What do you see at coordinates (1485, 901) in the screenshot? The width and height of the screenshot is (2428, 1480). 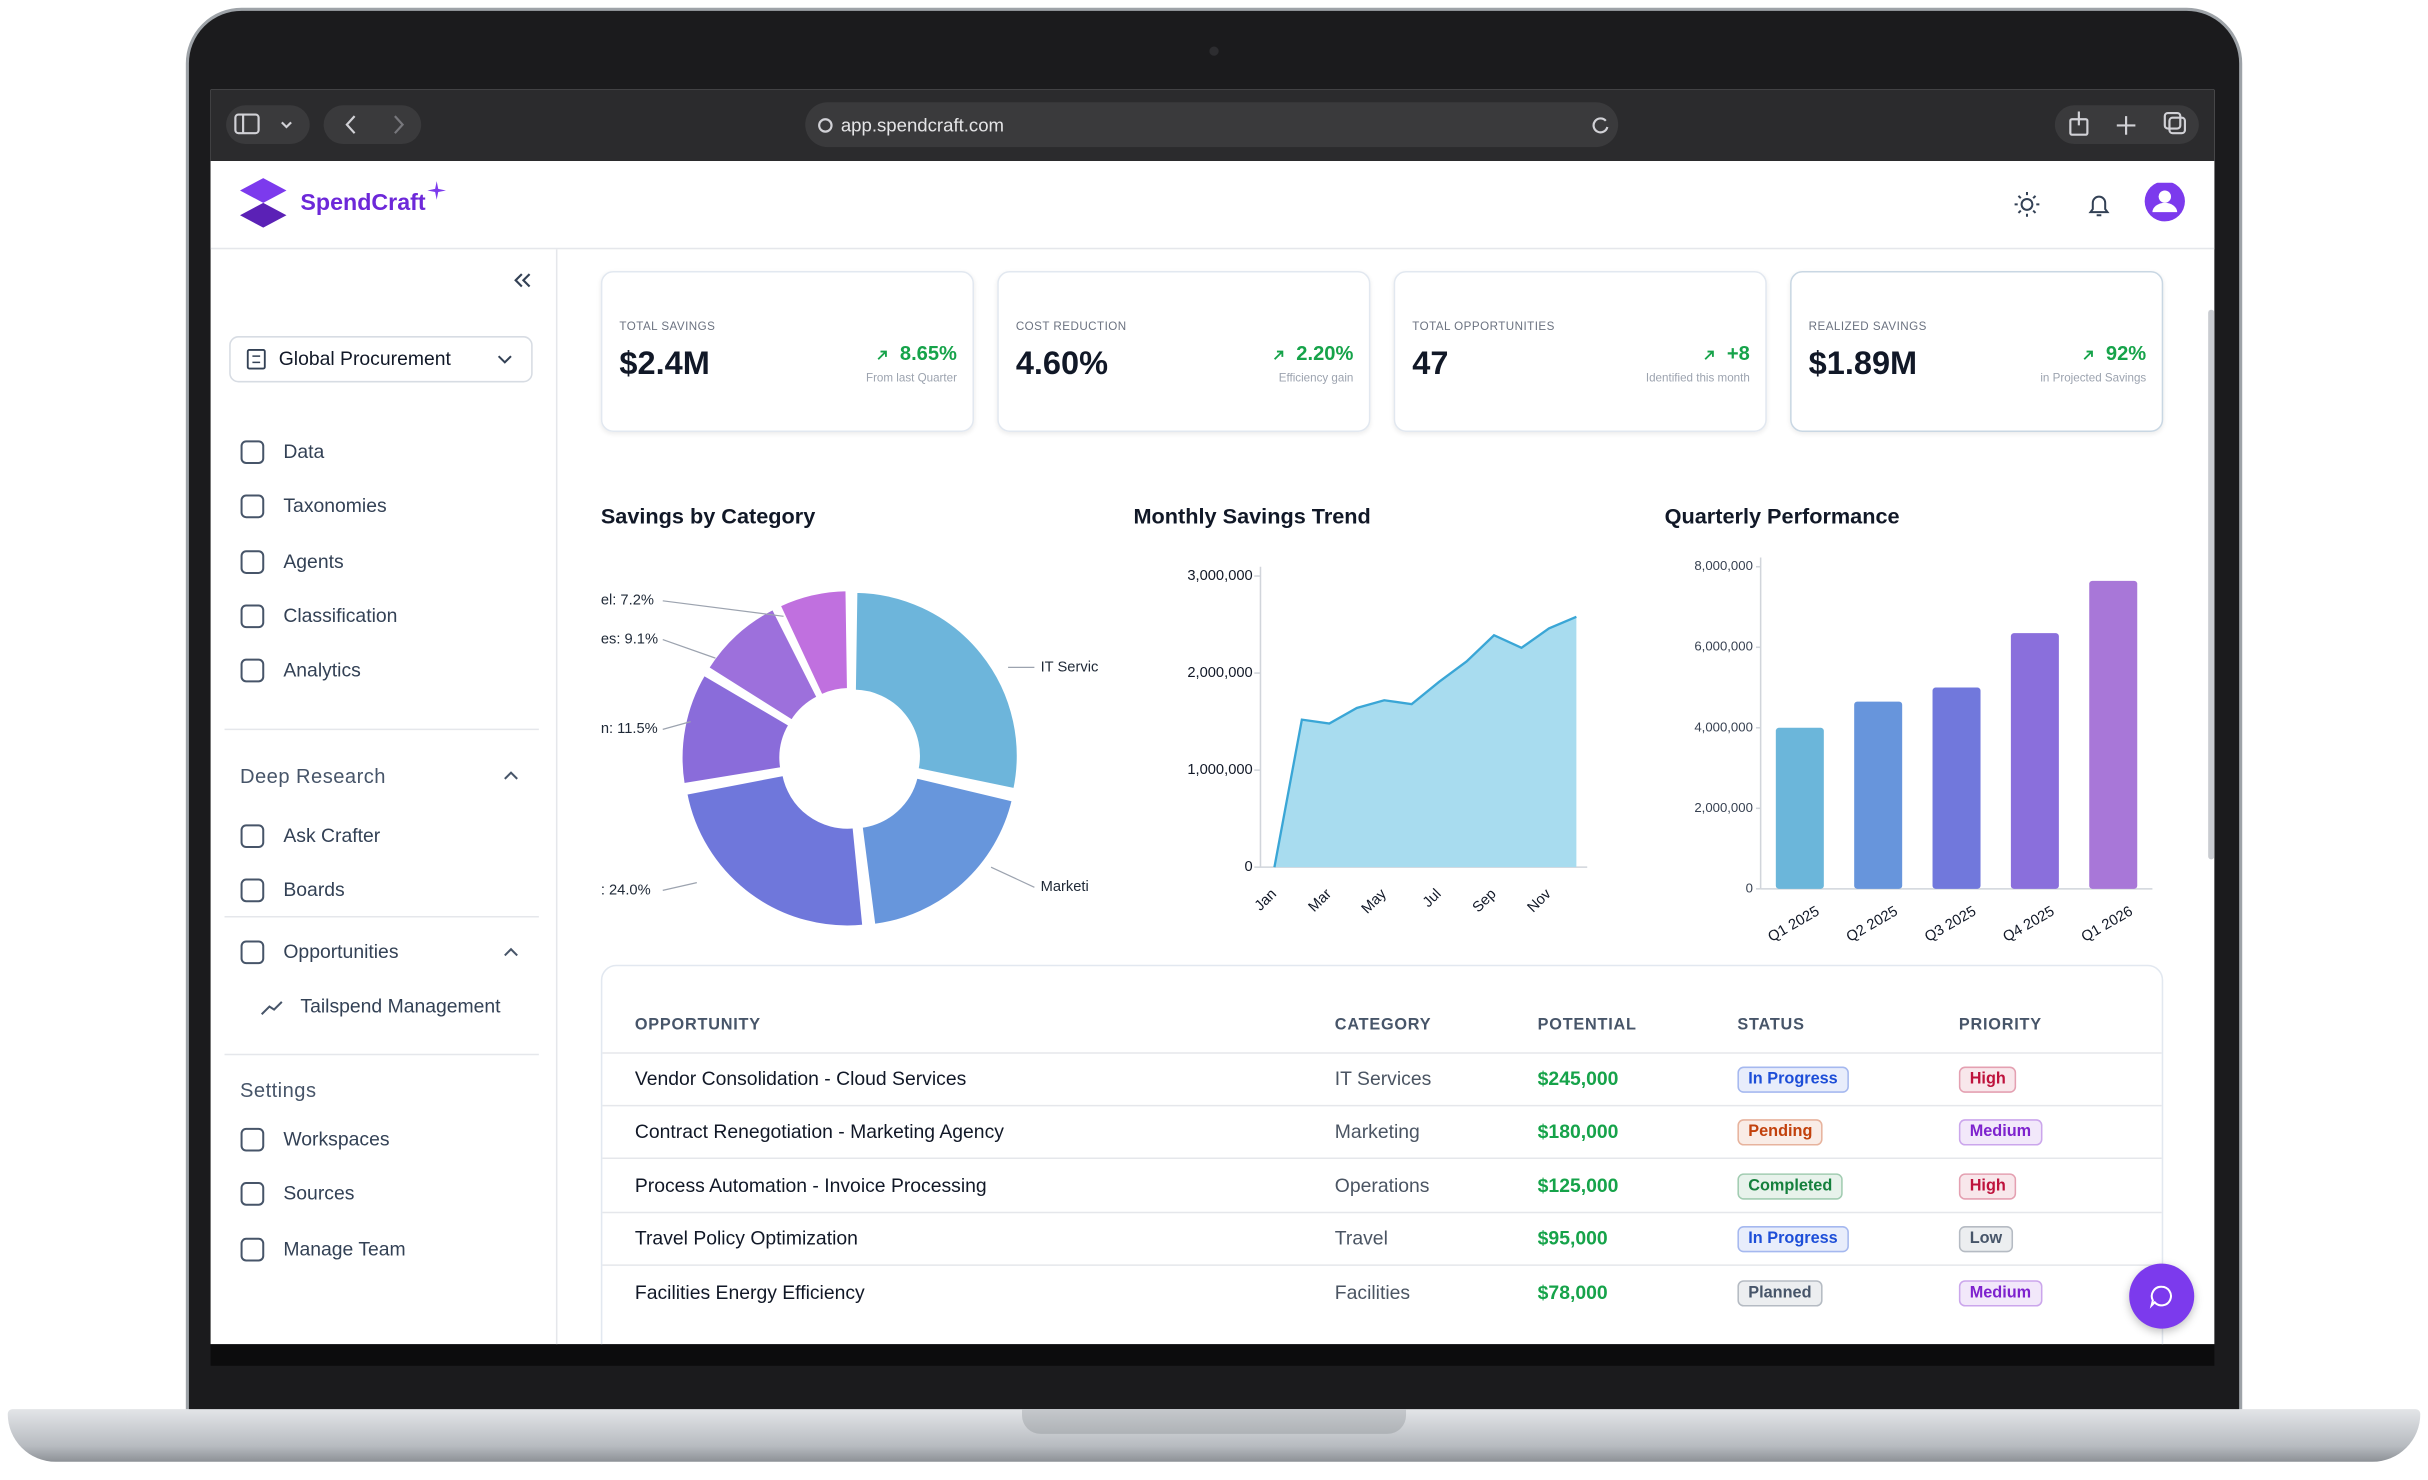 I see `x-tick-label: Sep` at bounding box center [1485, 901].